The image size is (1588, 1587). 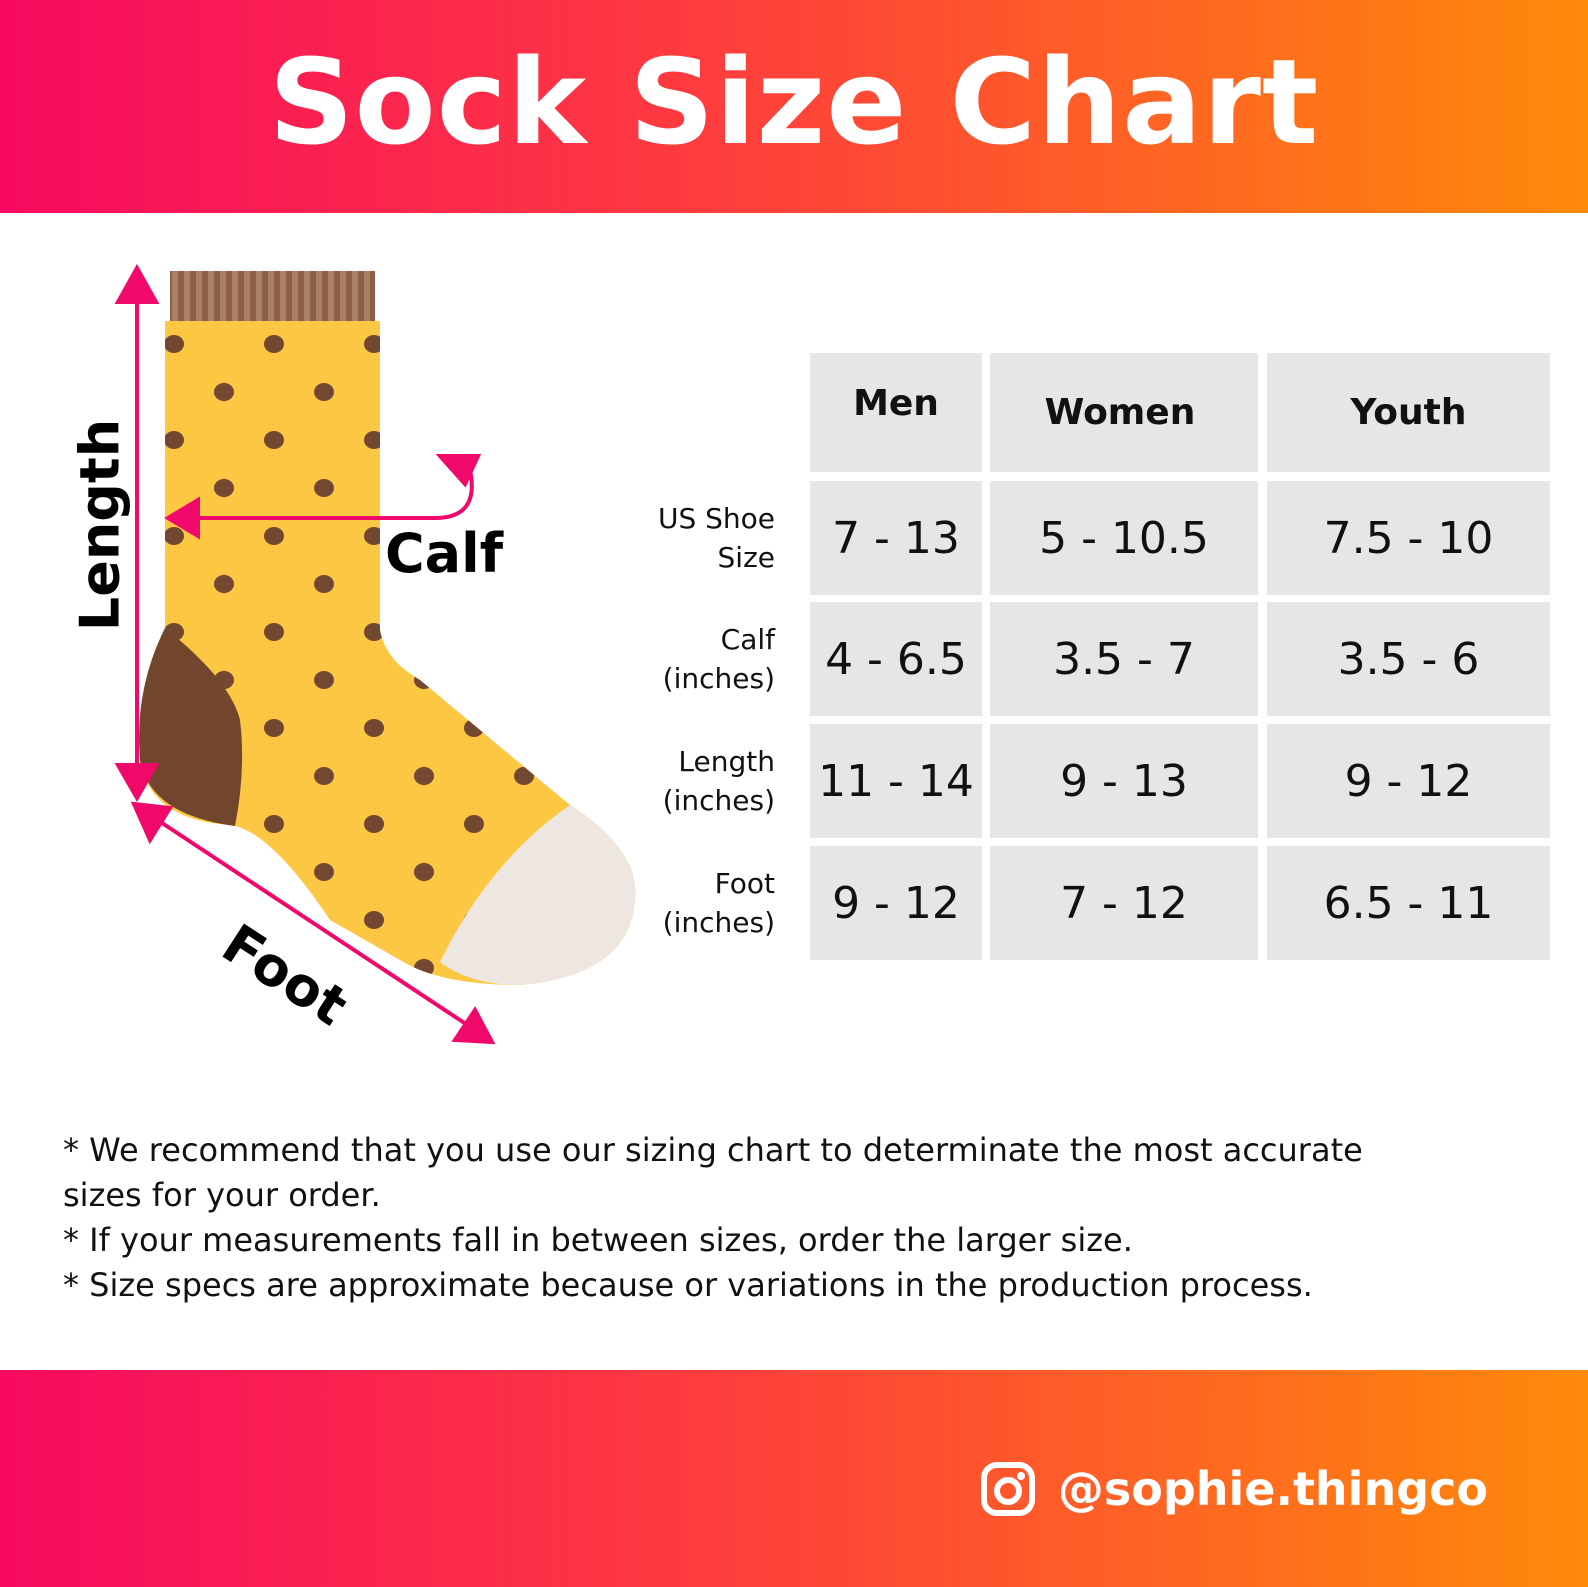 What do you see at coordinates (1124, 903) in the screenshot?
I see `table-cell: 7 - 12` at bounding box center [1124, 903].